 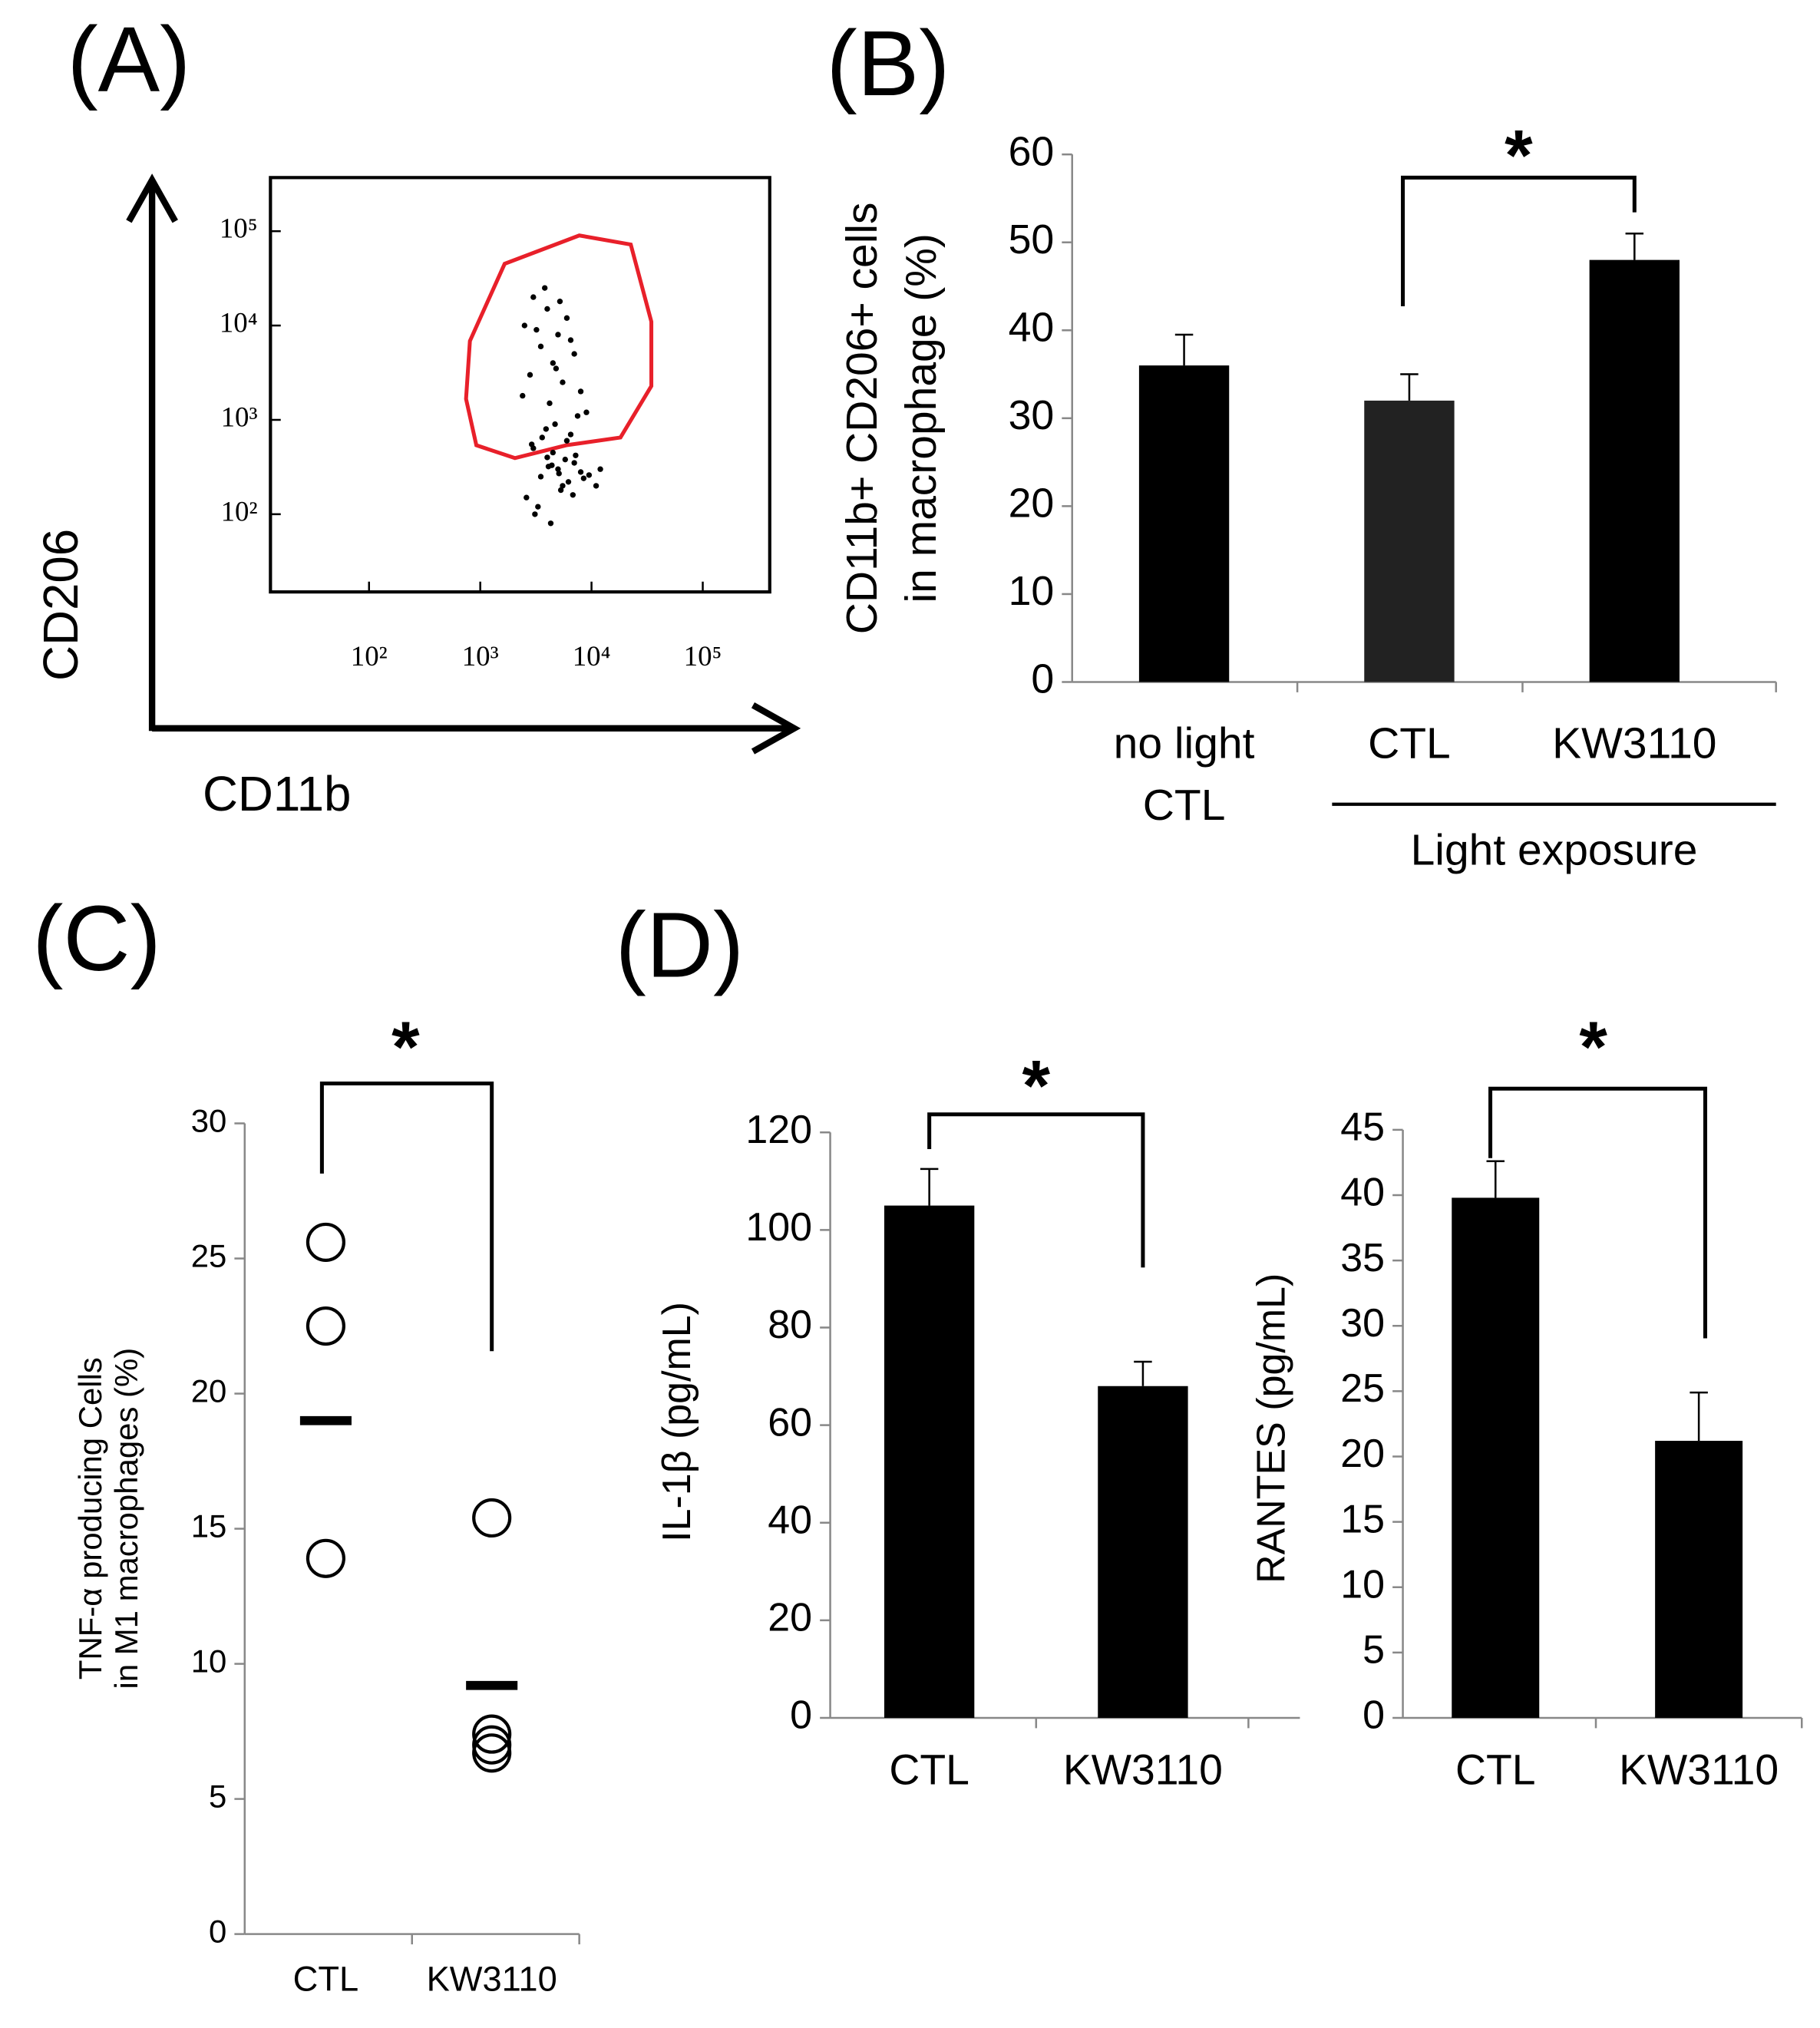 I want to click on y-axis-label: in macrophage (%), so click(x=921, y=418).